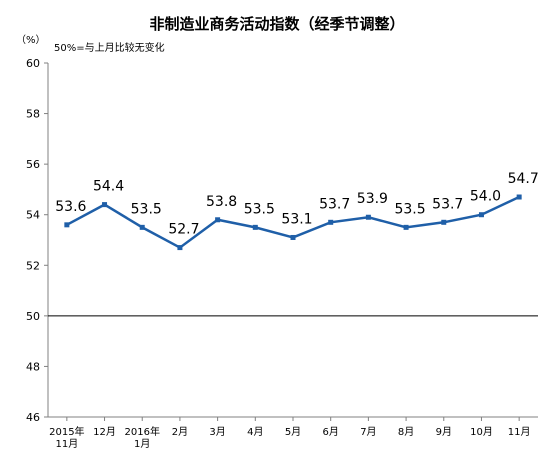 The height and width of the screenshot is (455, 555). Describe the element at coordinates (33, 164) in the screenshot. I see `y-tick-label: 56` at that location.